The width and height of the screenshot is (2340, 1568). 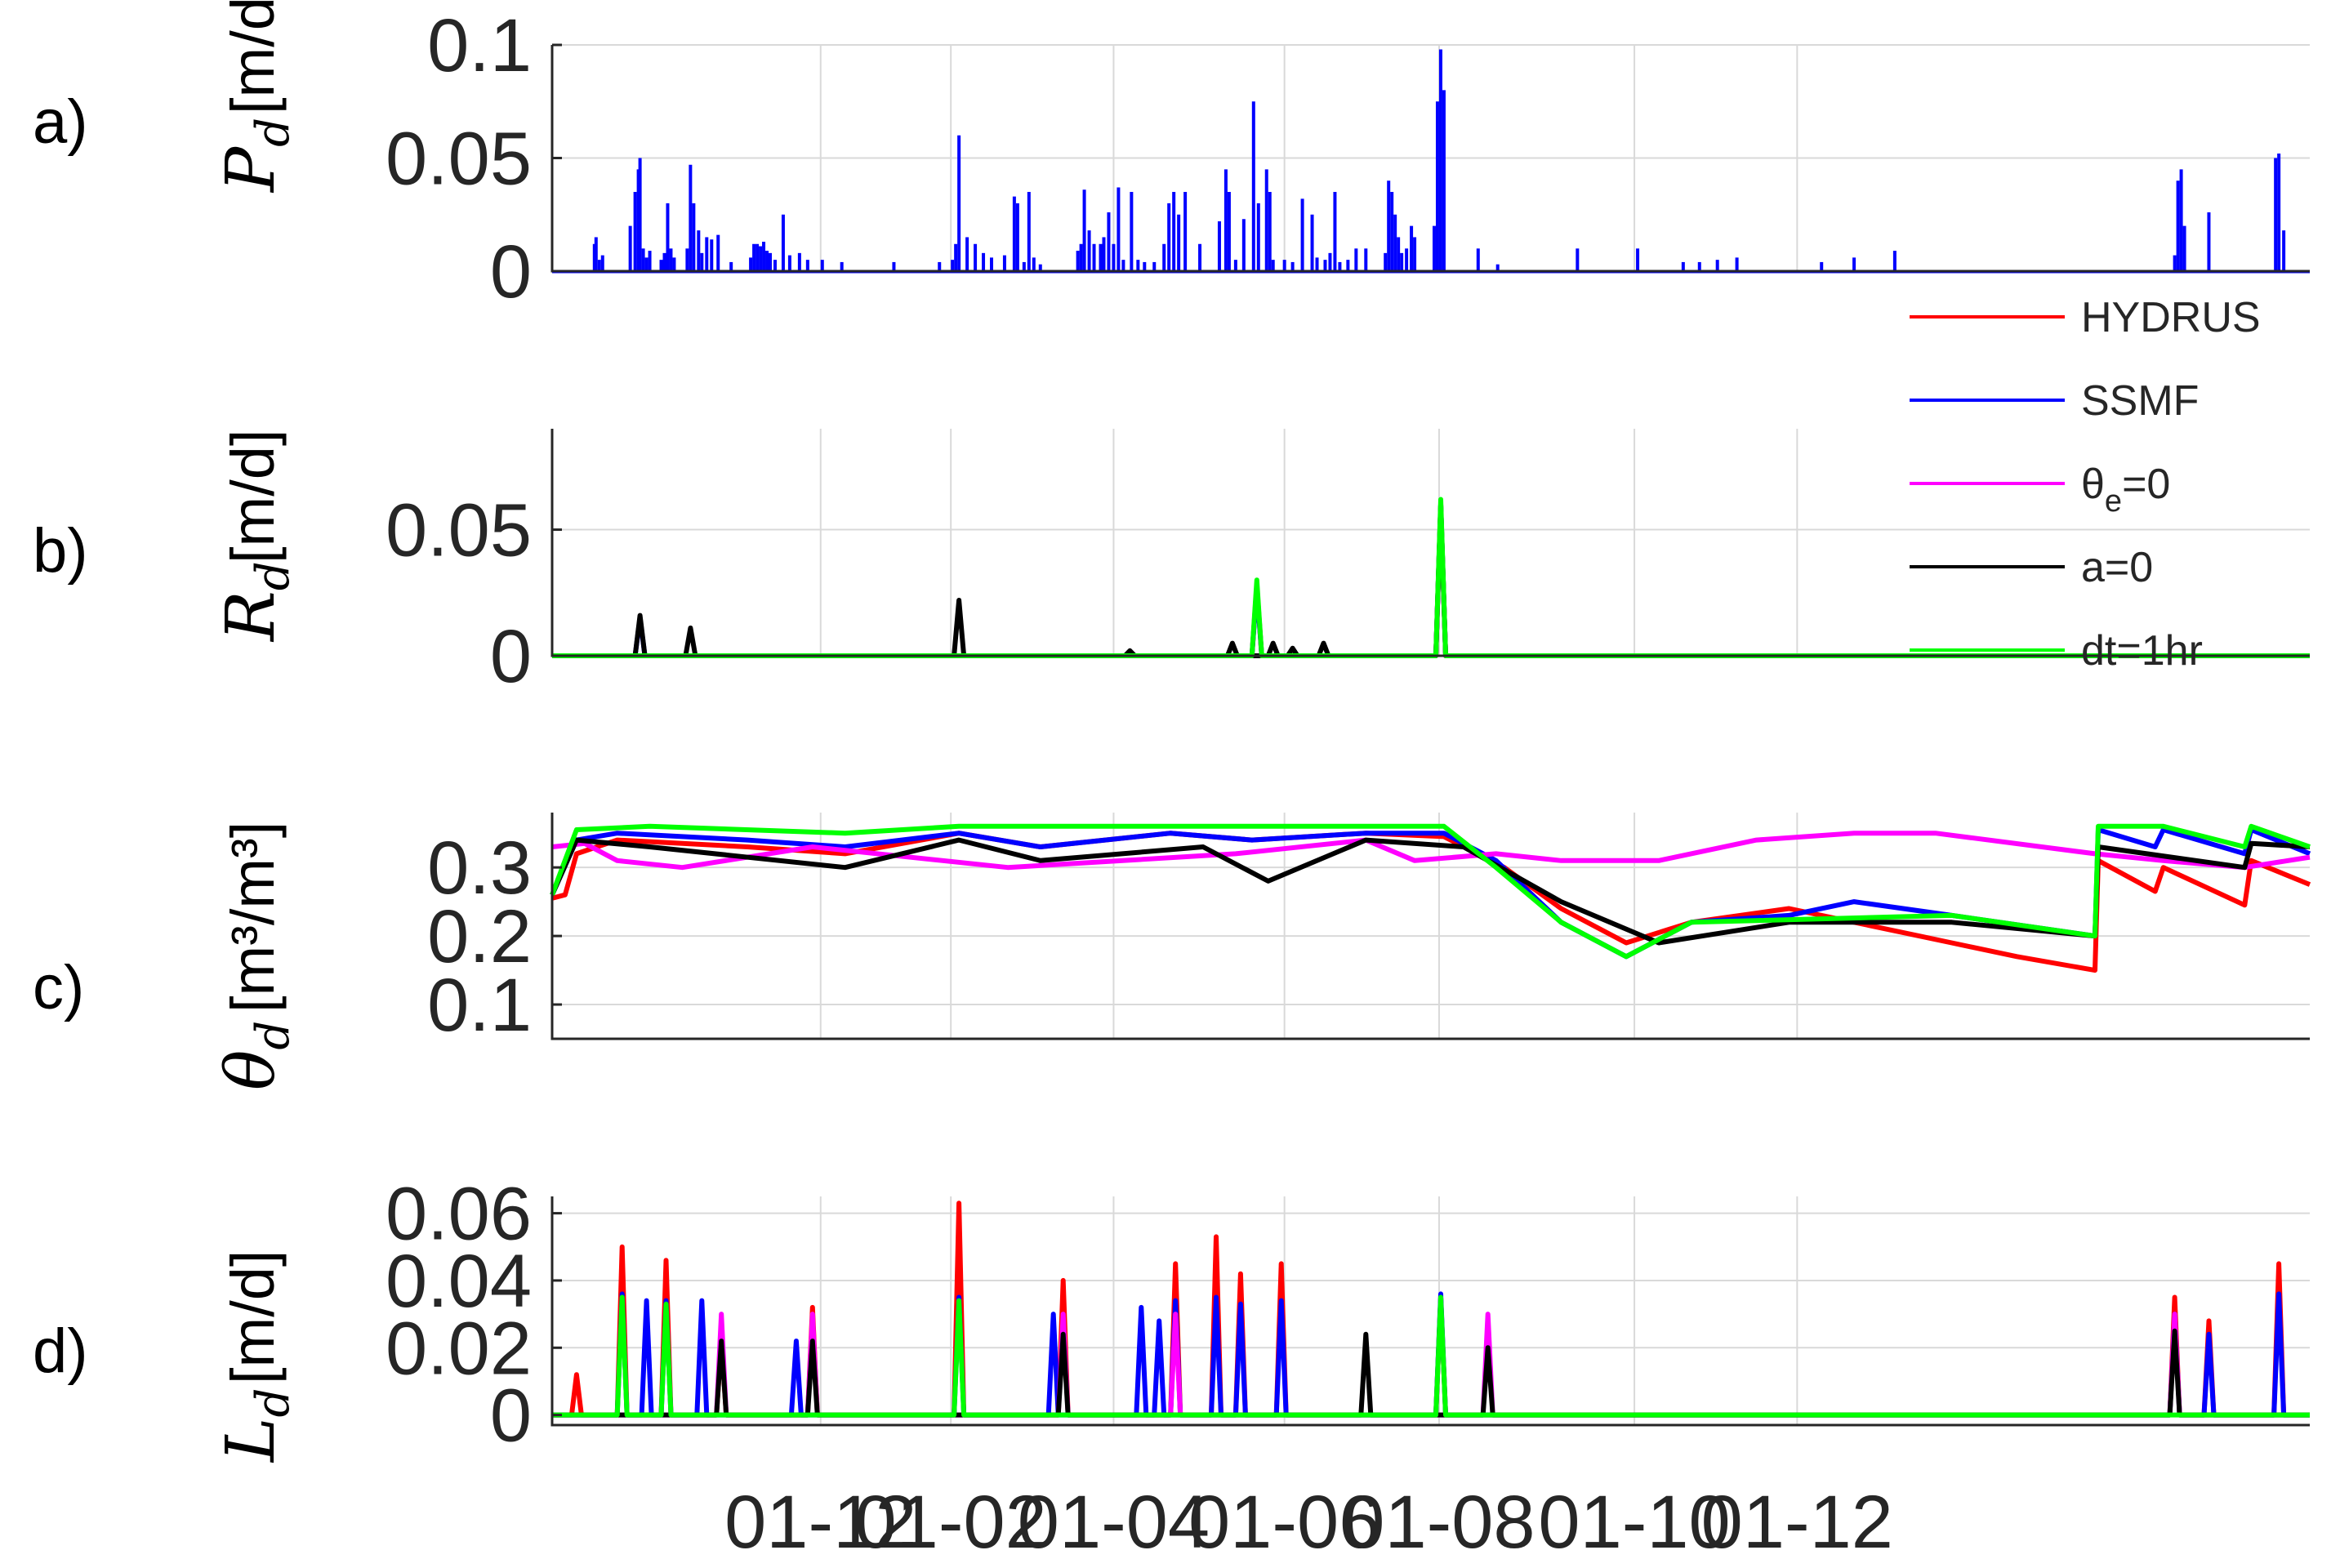 I want to click on panel-label-d: d), so click(x=61, y=1351).